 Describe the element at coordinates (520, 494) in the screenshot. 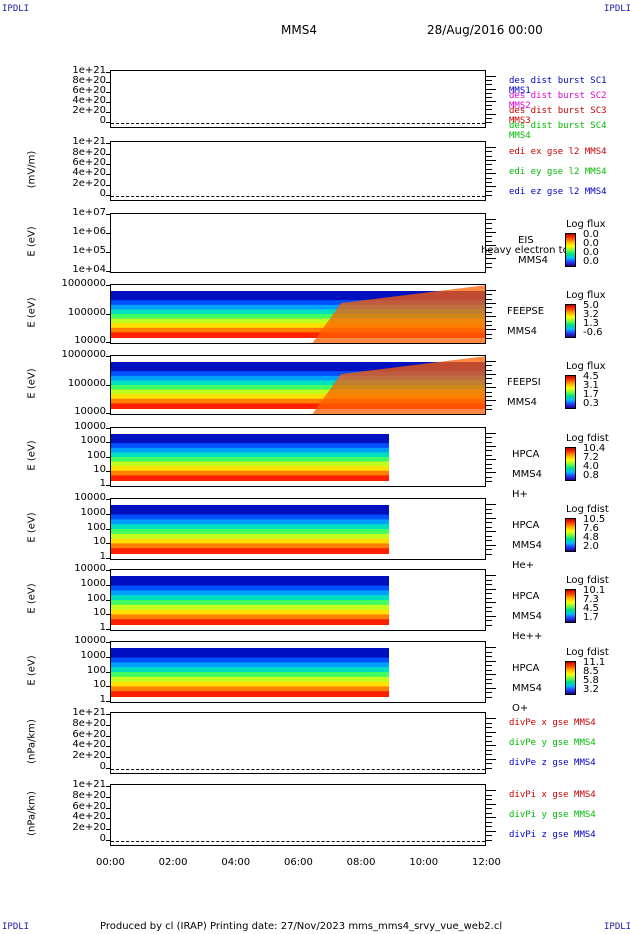

I see `panel-label-hpca_h-2: H+` at that location.